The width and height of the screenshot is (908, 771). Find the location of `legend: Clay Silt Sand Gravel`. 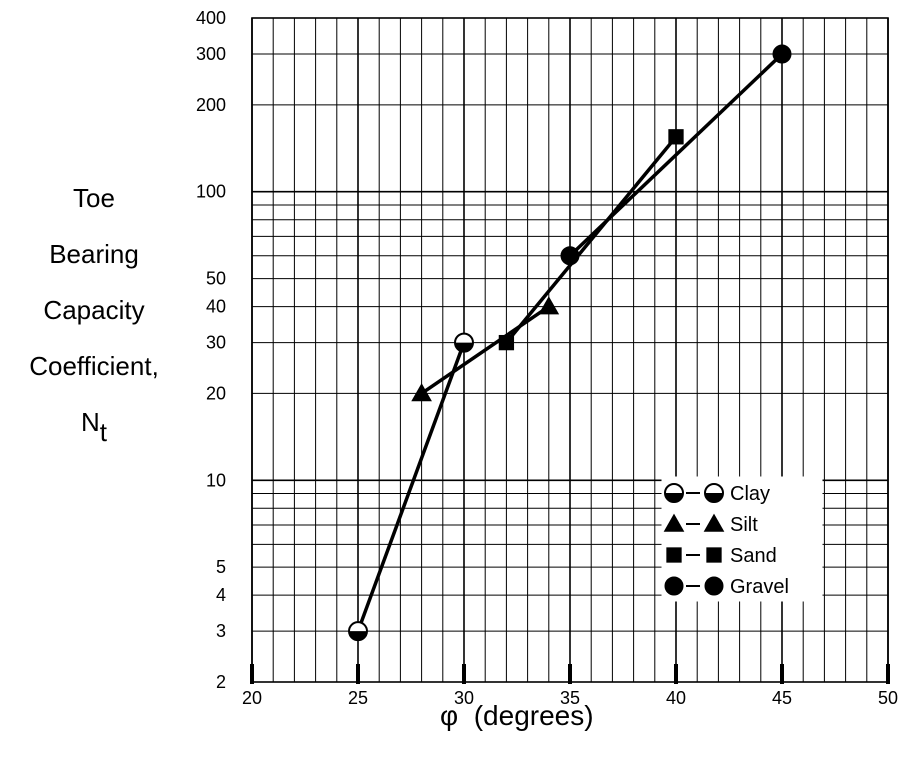

legend: Clay Silt Sand Gravel is located at coordinates (742, 539).